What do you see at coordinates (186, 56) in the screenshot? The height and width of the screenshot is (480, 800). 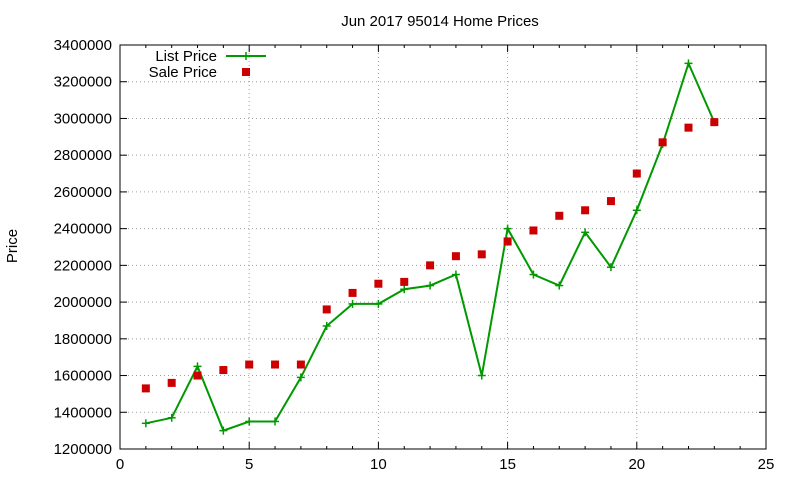 I see `legend-label-list-price: List Price` at bounding box center [186, 56].